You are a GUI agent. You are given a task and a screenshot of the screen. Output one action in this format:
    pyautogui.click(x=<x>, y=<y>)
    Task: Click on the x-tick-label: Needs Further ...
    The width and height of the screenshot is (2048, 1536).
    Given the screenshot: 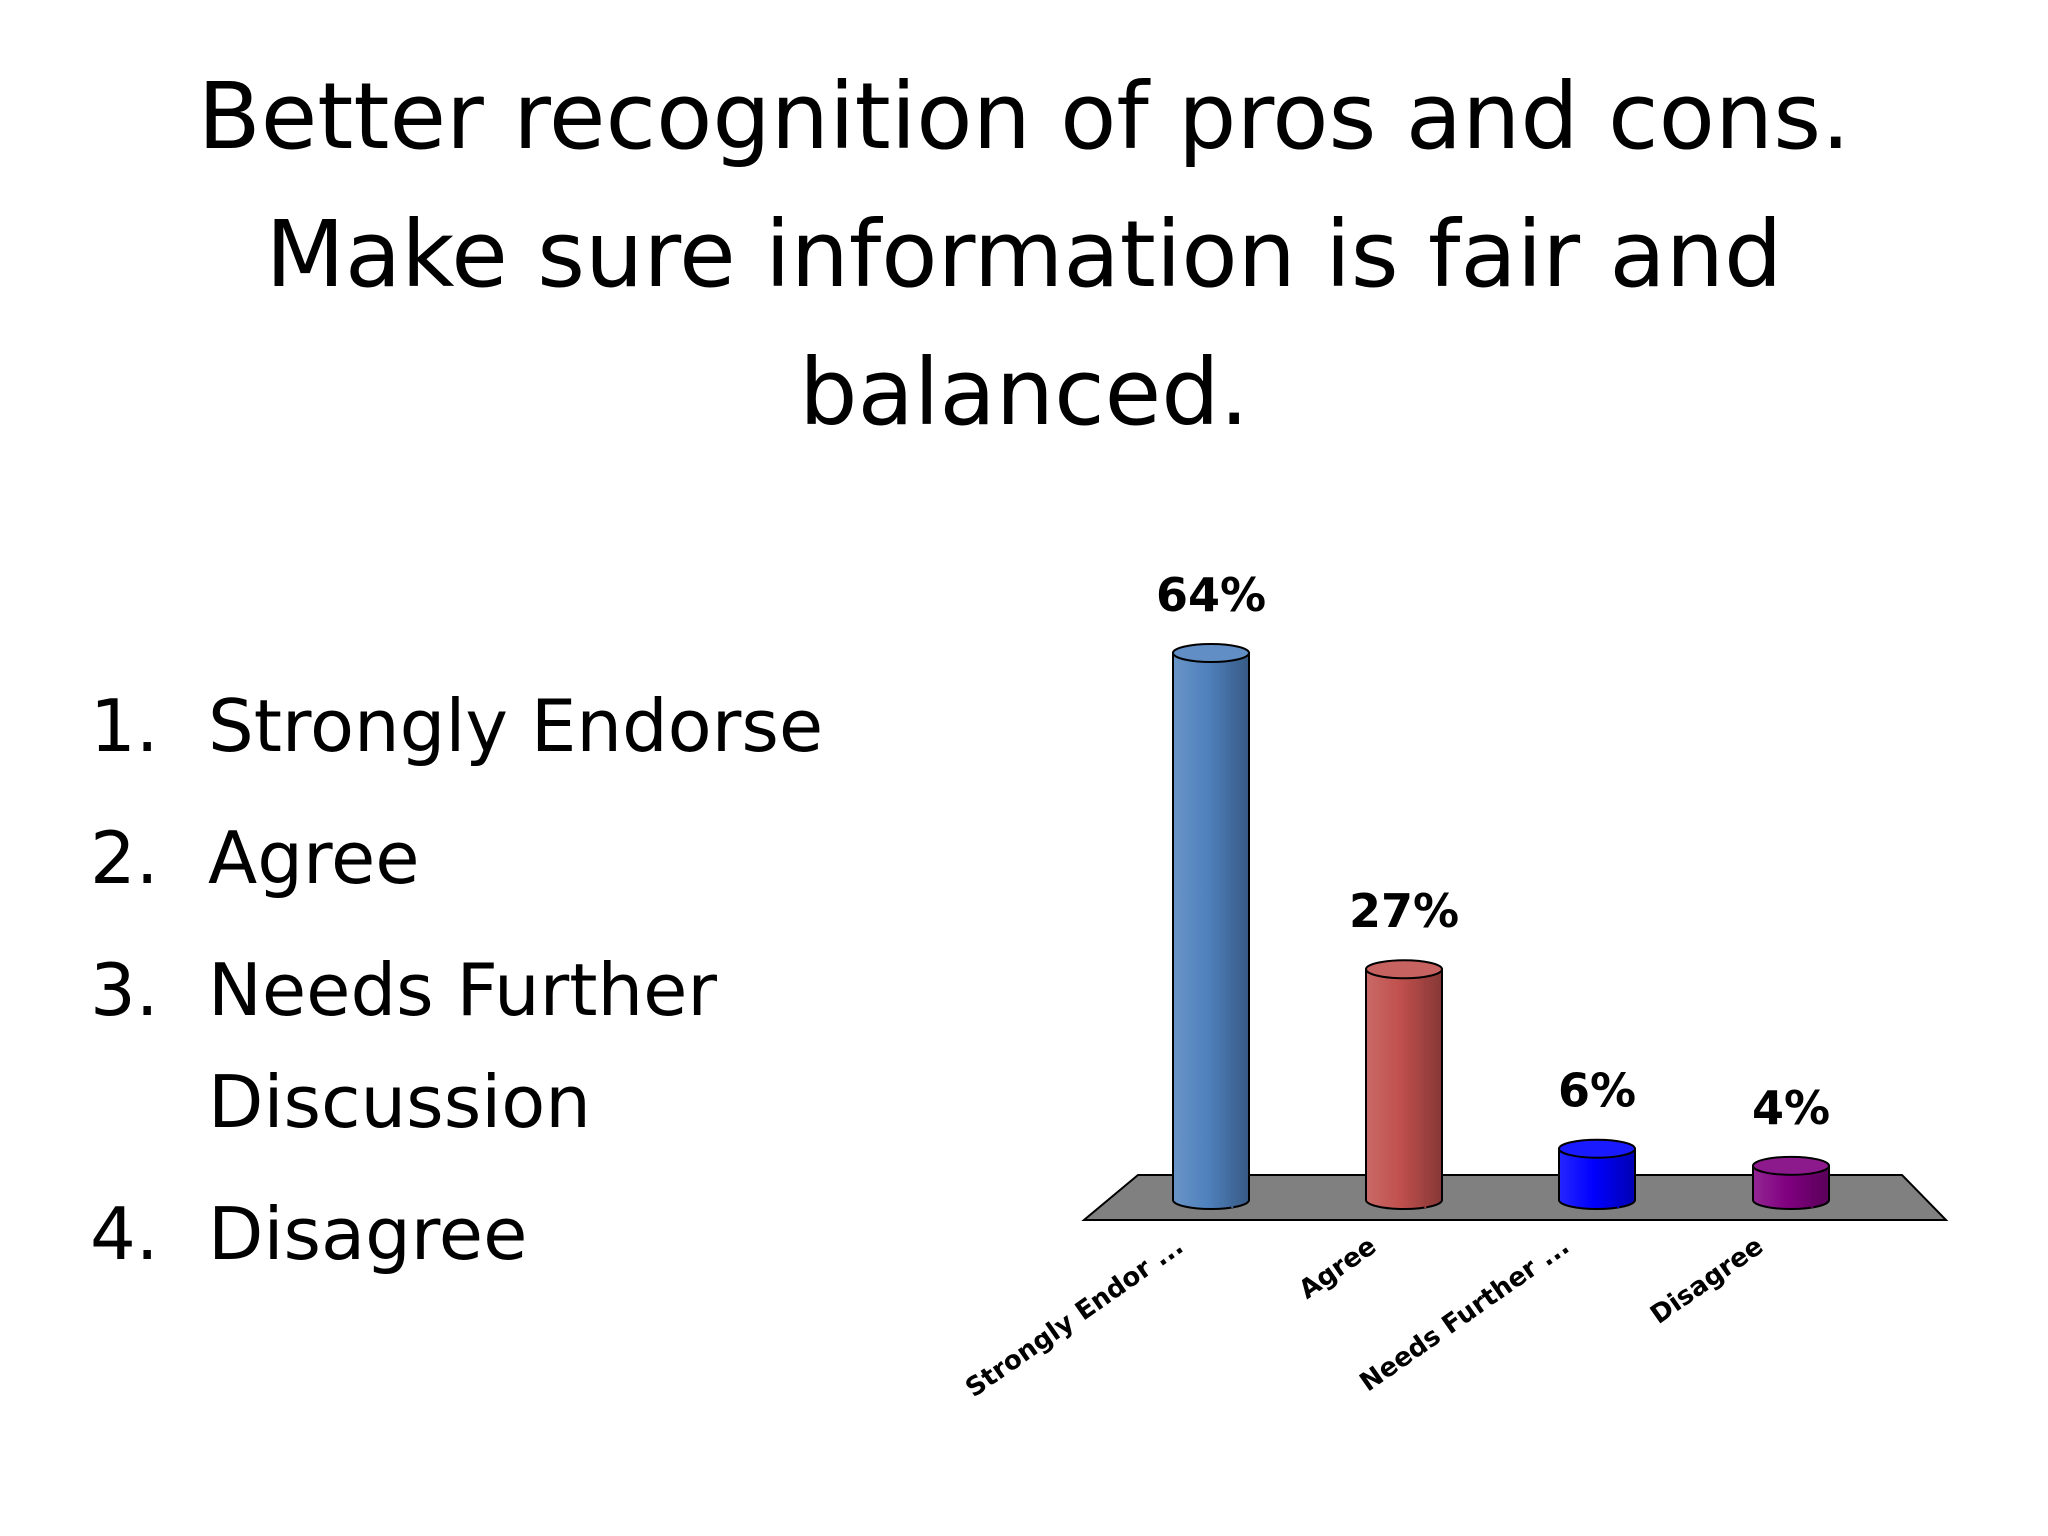 What is the action you would take?
    pyautogui.click(x=1465, y=1314)
    